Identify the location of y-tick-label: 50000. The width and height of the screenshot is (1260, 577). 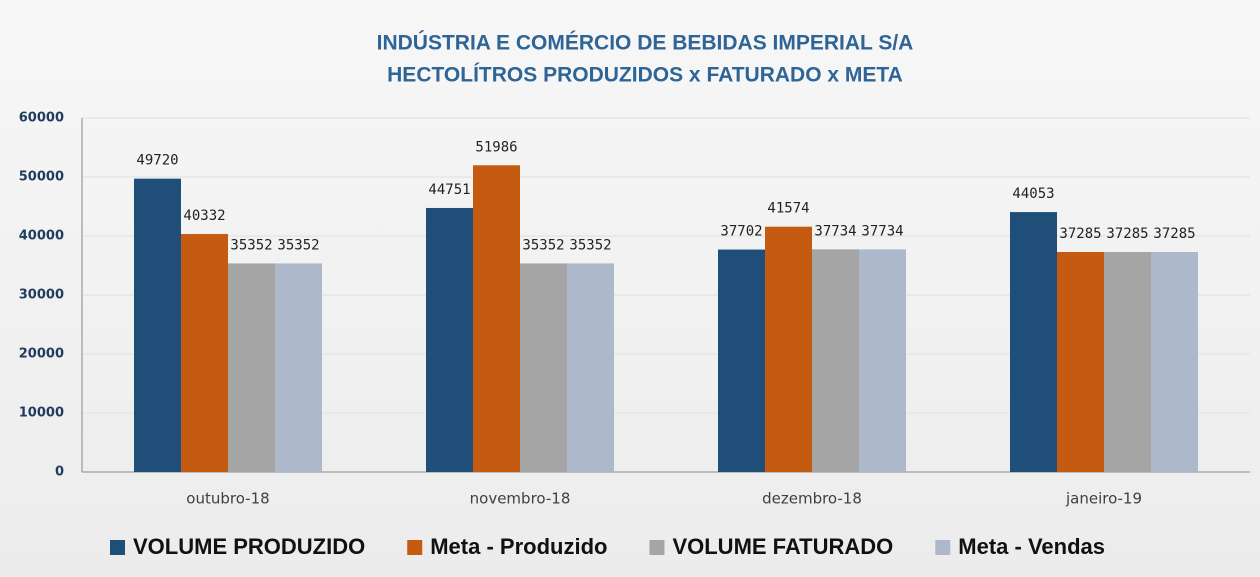
(41, 177).